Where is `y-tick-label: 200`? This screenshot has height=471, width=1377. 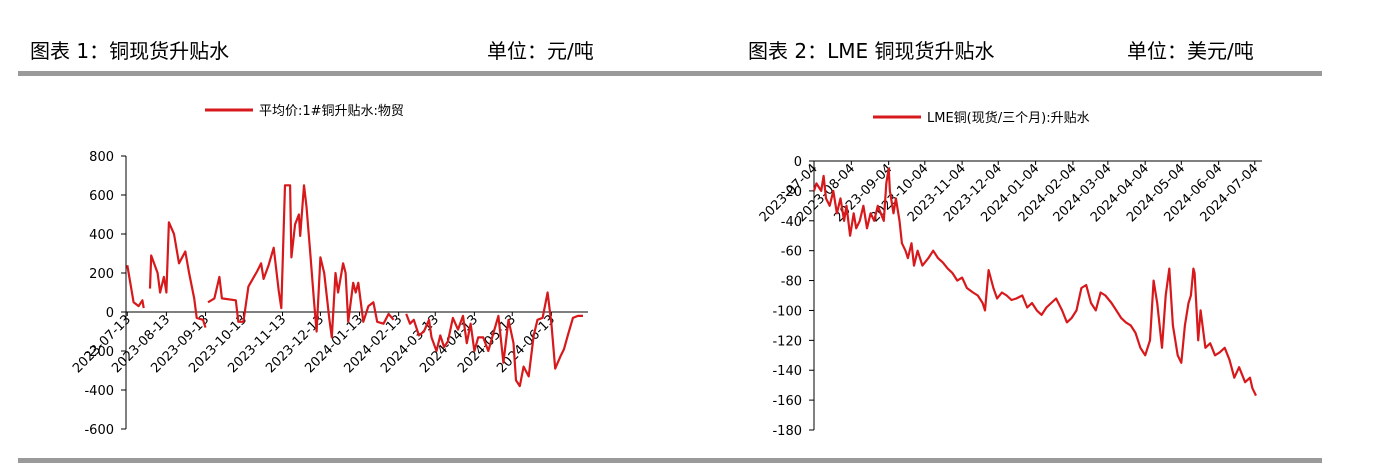 y-tick-label: 200 is located at coordinates (101, 274).